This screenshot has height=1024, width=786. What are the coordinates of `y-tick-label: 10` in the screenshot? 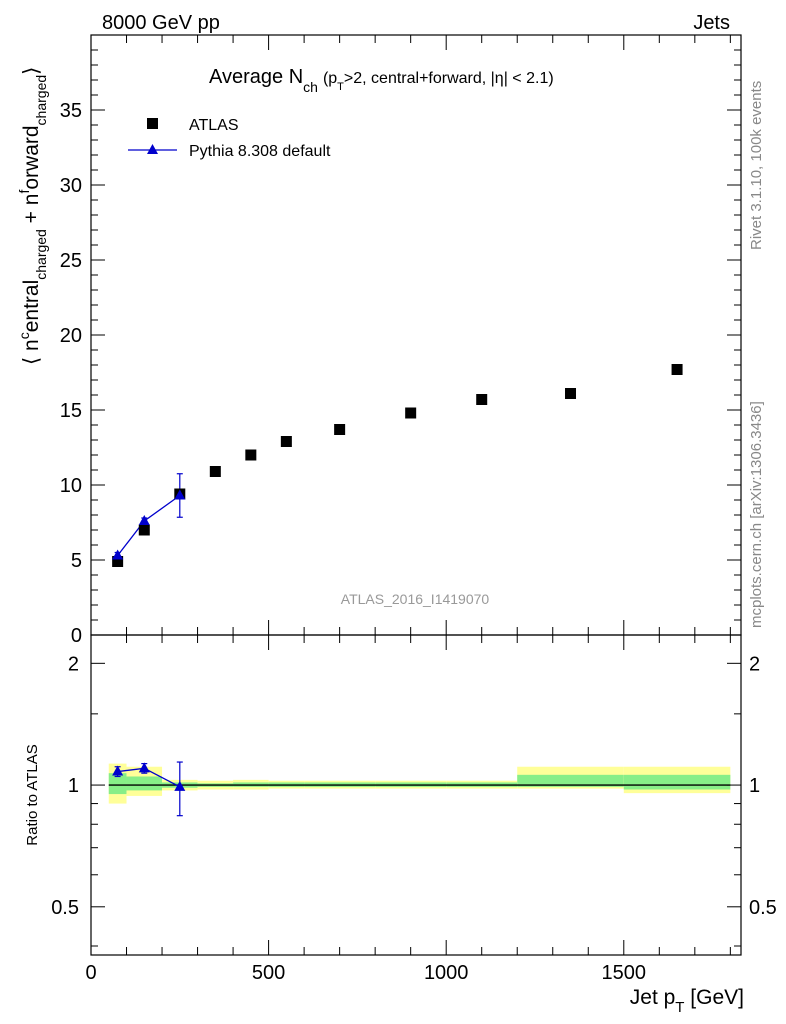 It's located at (71, 486).